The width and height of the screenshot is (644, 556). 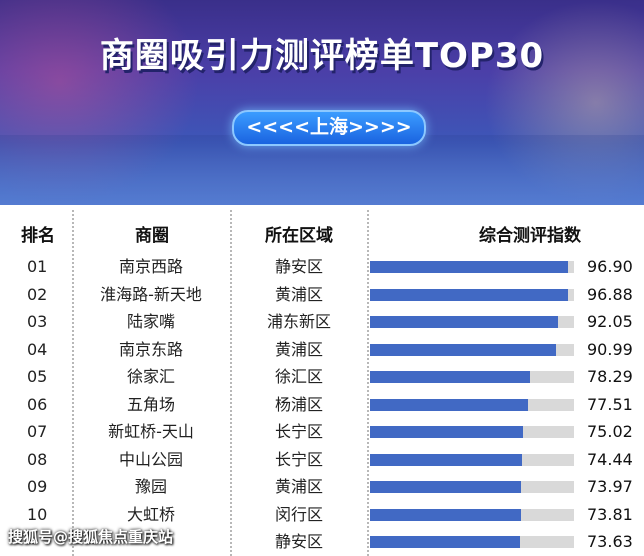 What do you see at coordinates (37, 431) in the screenshot?
I see `rank-label: 07` at bounding box center [37, 431].